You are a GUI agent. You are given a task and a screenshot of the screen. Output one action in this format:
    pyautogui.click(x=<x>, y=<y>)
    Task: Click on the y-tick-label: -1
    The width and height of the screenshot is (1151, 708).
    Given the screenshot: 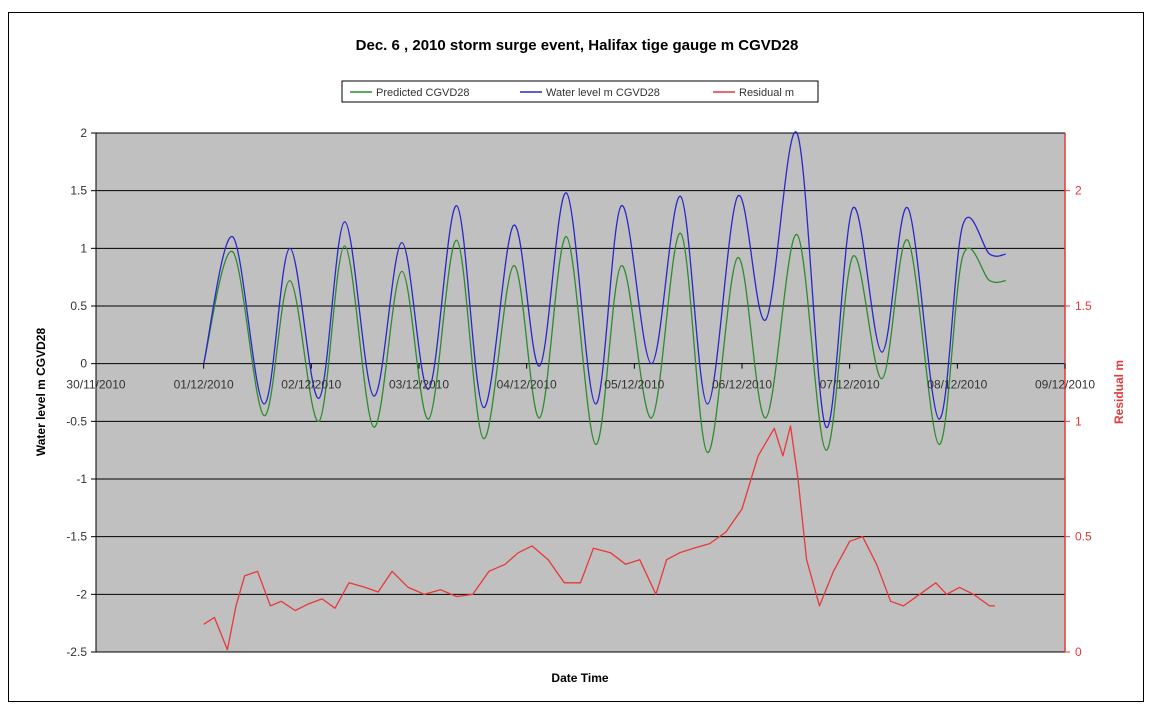 What is the action you would take?
    pyautogui.click(x=81, y=479)
    